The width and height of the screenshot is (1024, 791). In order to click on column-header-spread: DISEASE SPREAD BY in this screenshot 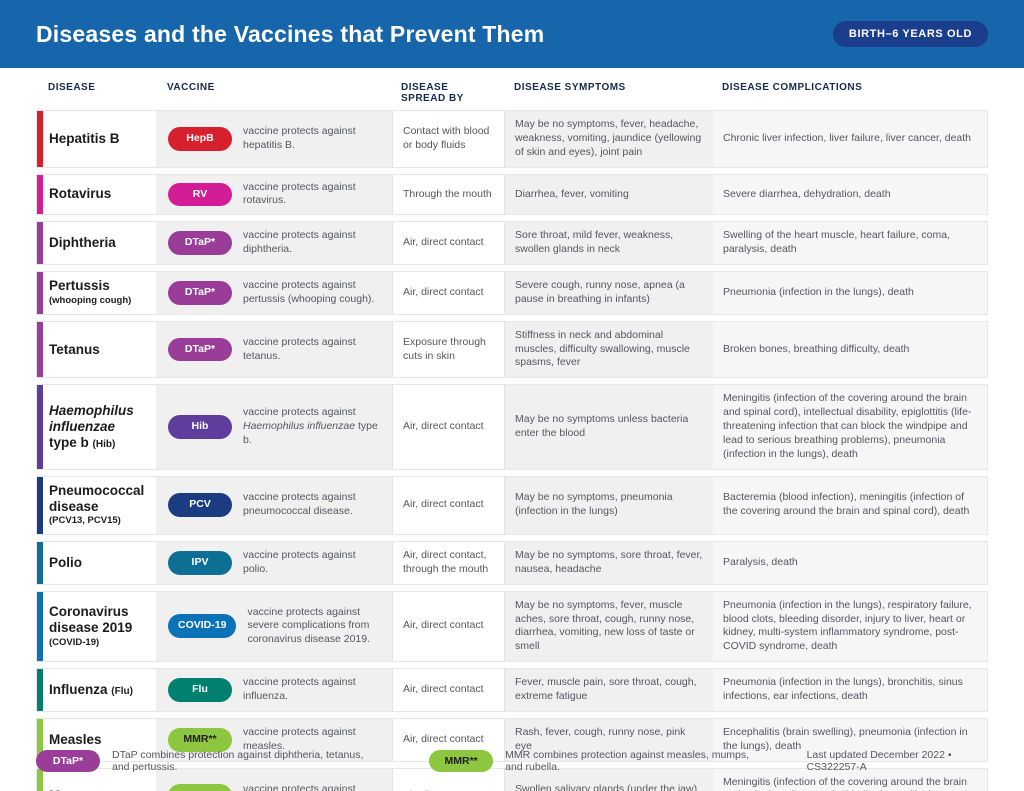, I will do `click(432, 93)`.